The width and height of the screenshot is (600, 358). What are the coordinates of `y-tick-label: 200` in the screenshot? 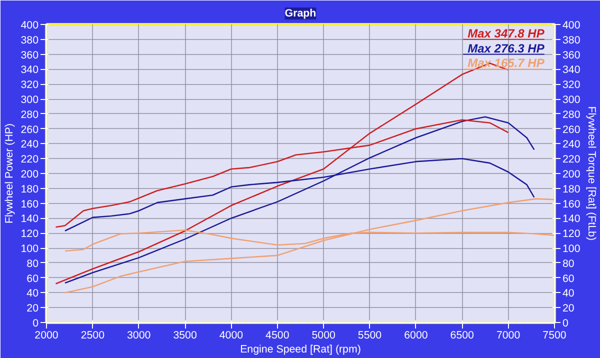 It's located at (29, 174).